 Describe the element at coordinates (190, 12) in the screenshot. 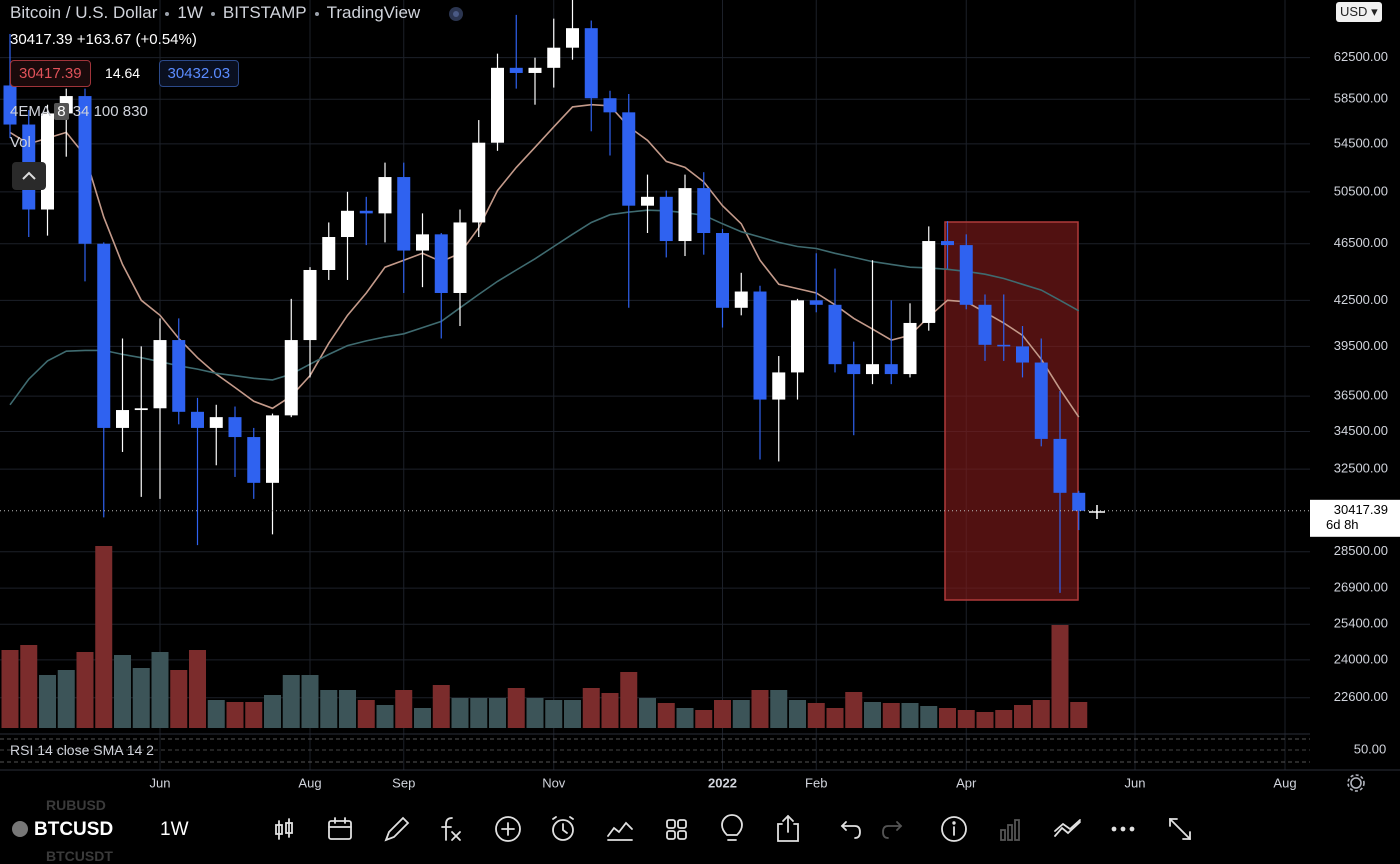

I see `header-interval: 1W` at that location.